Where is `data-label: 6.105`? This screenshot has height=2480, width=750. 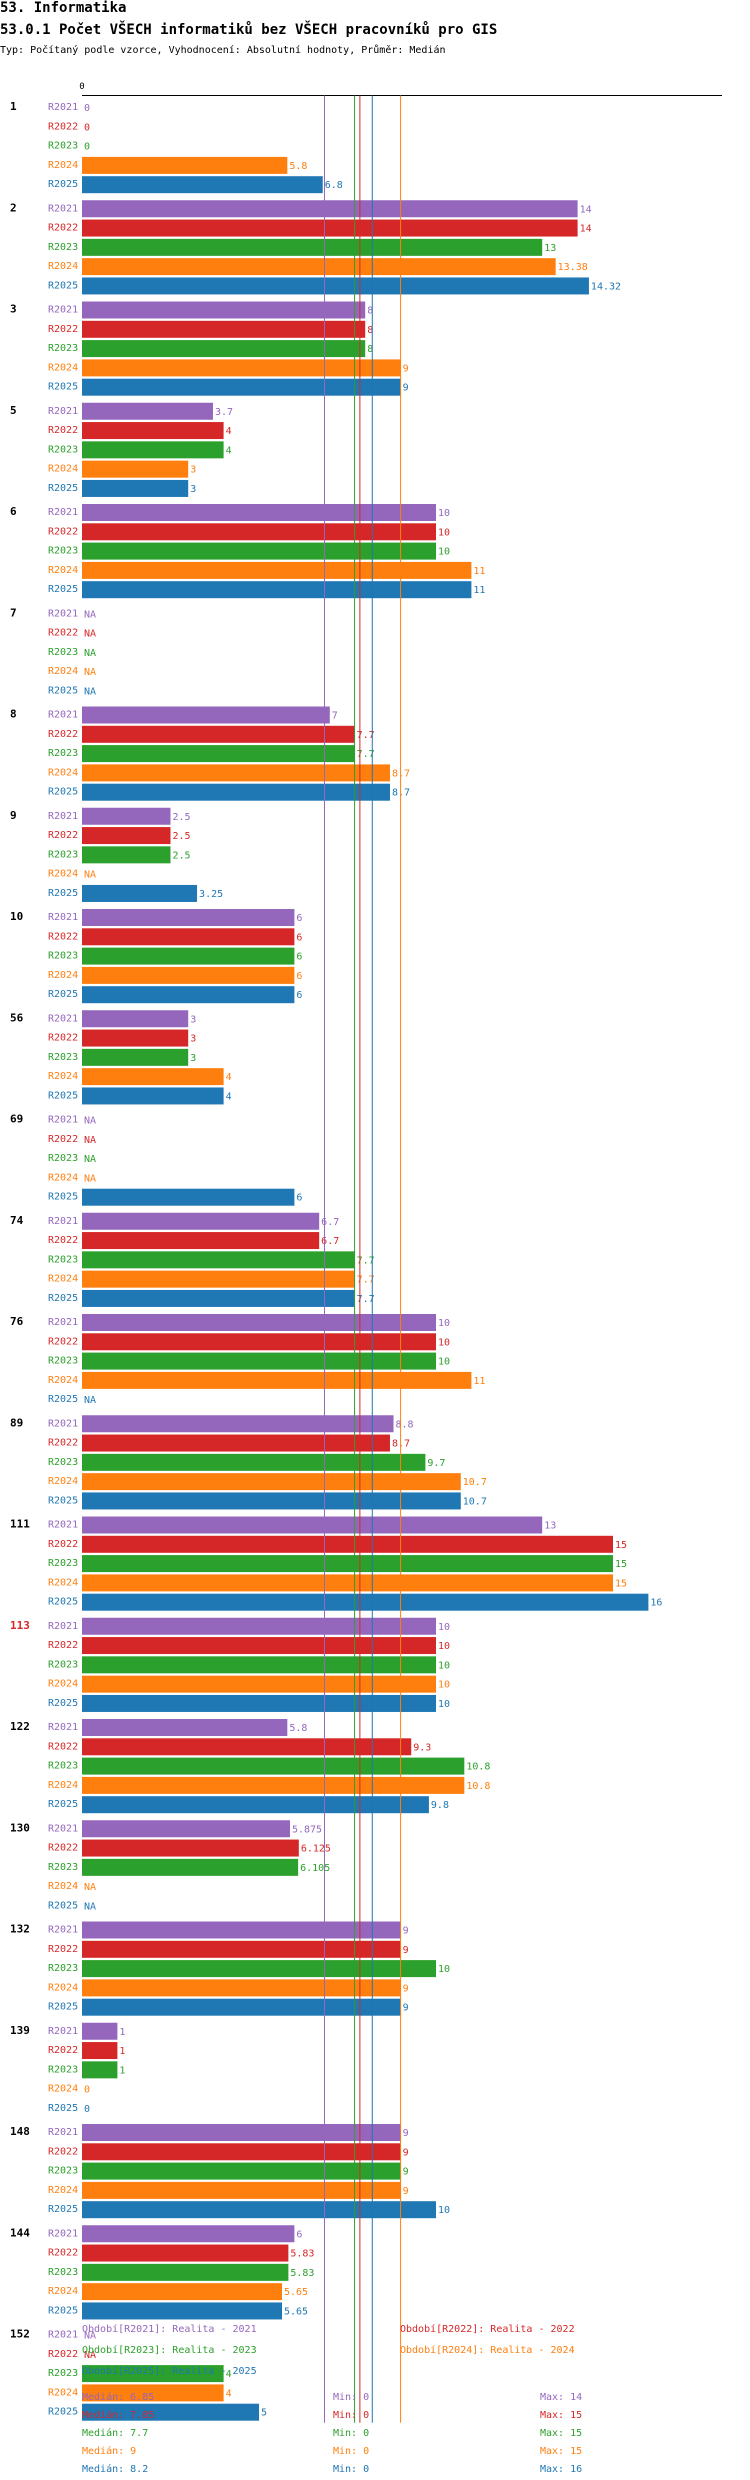
data-label: 6.105 is located at coordinates (315, 1868).